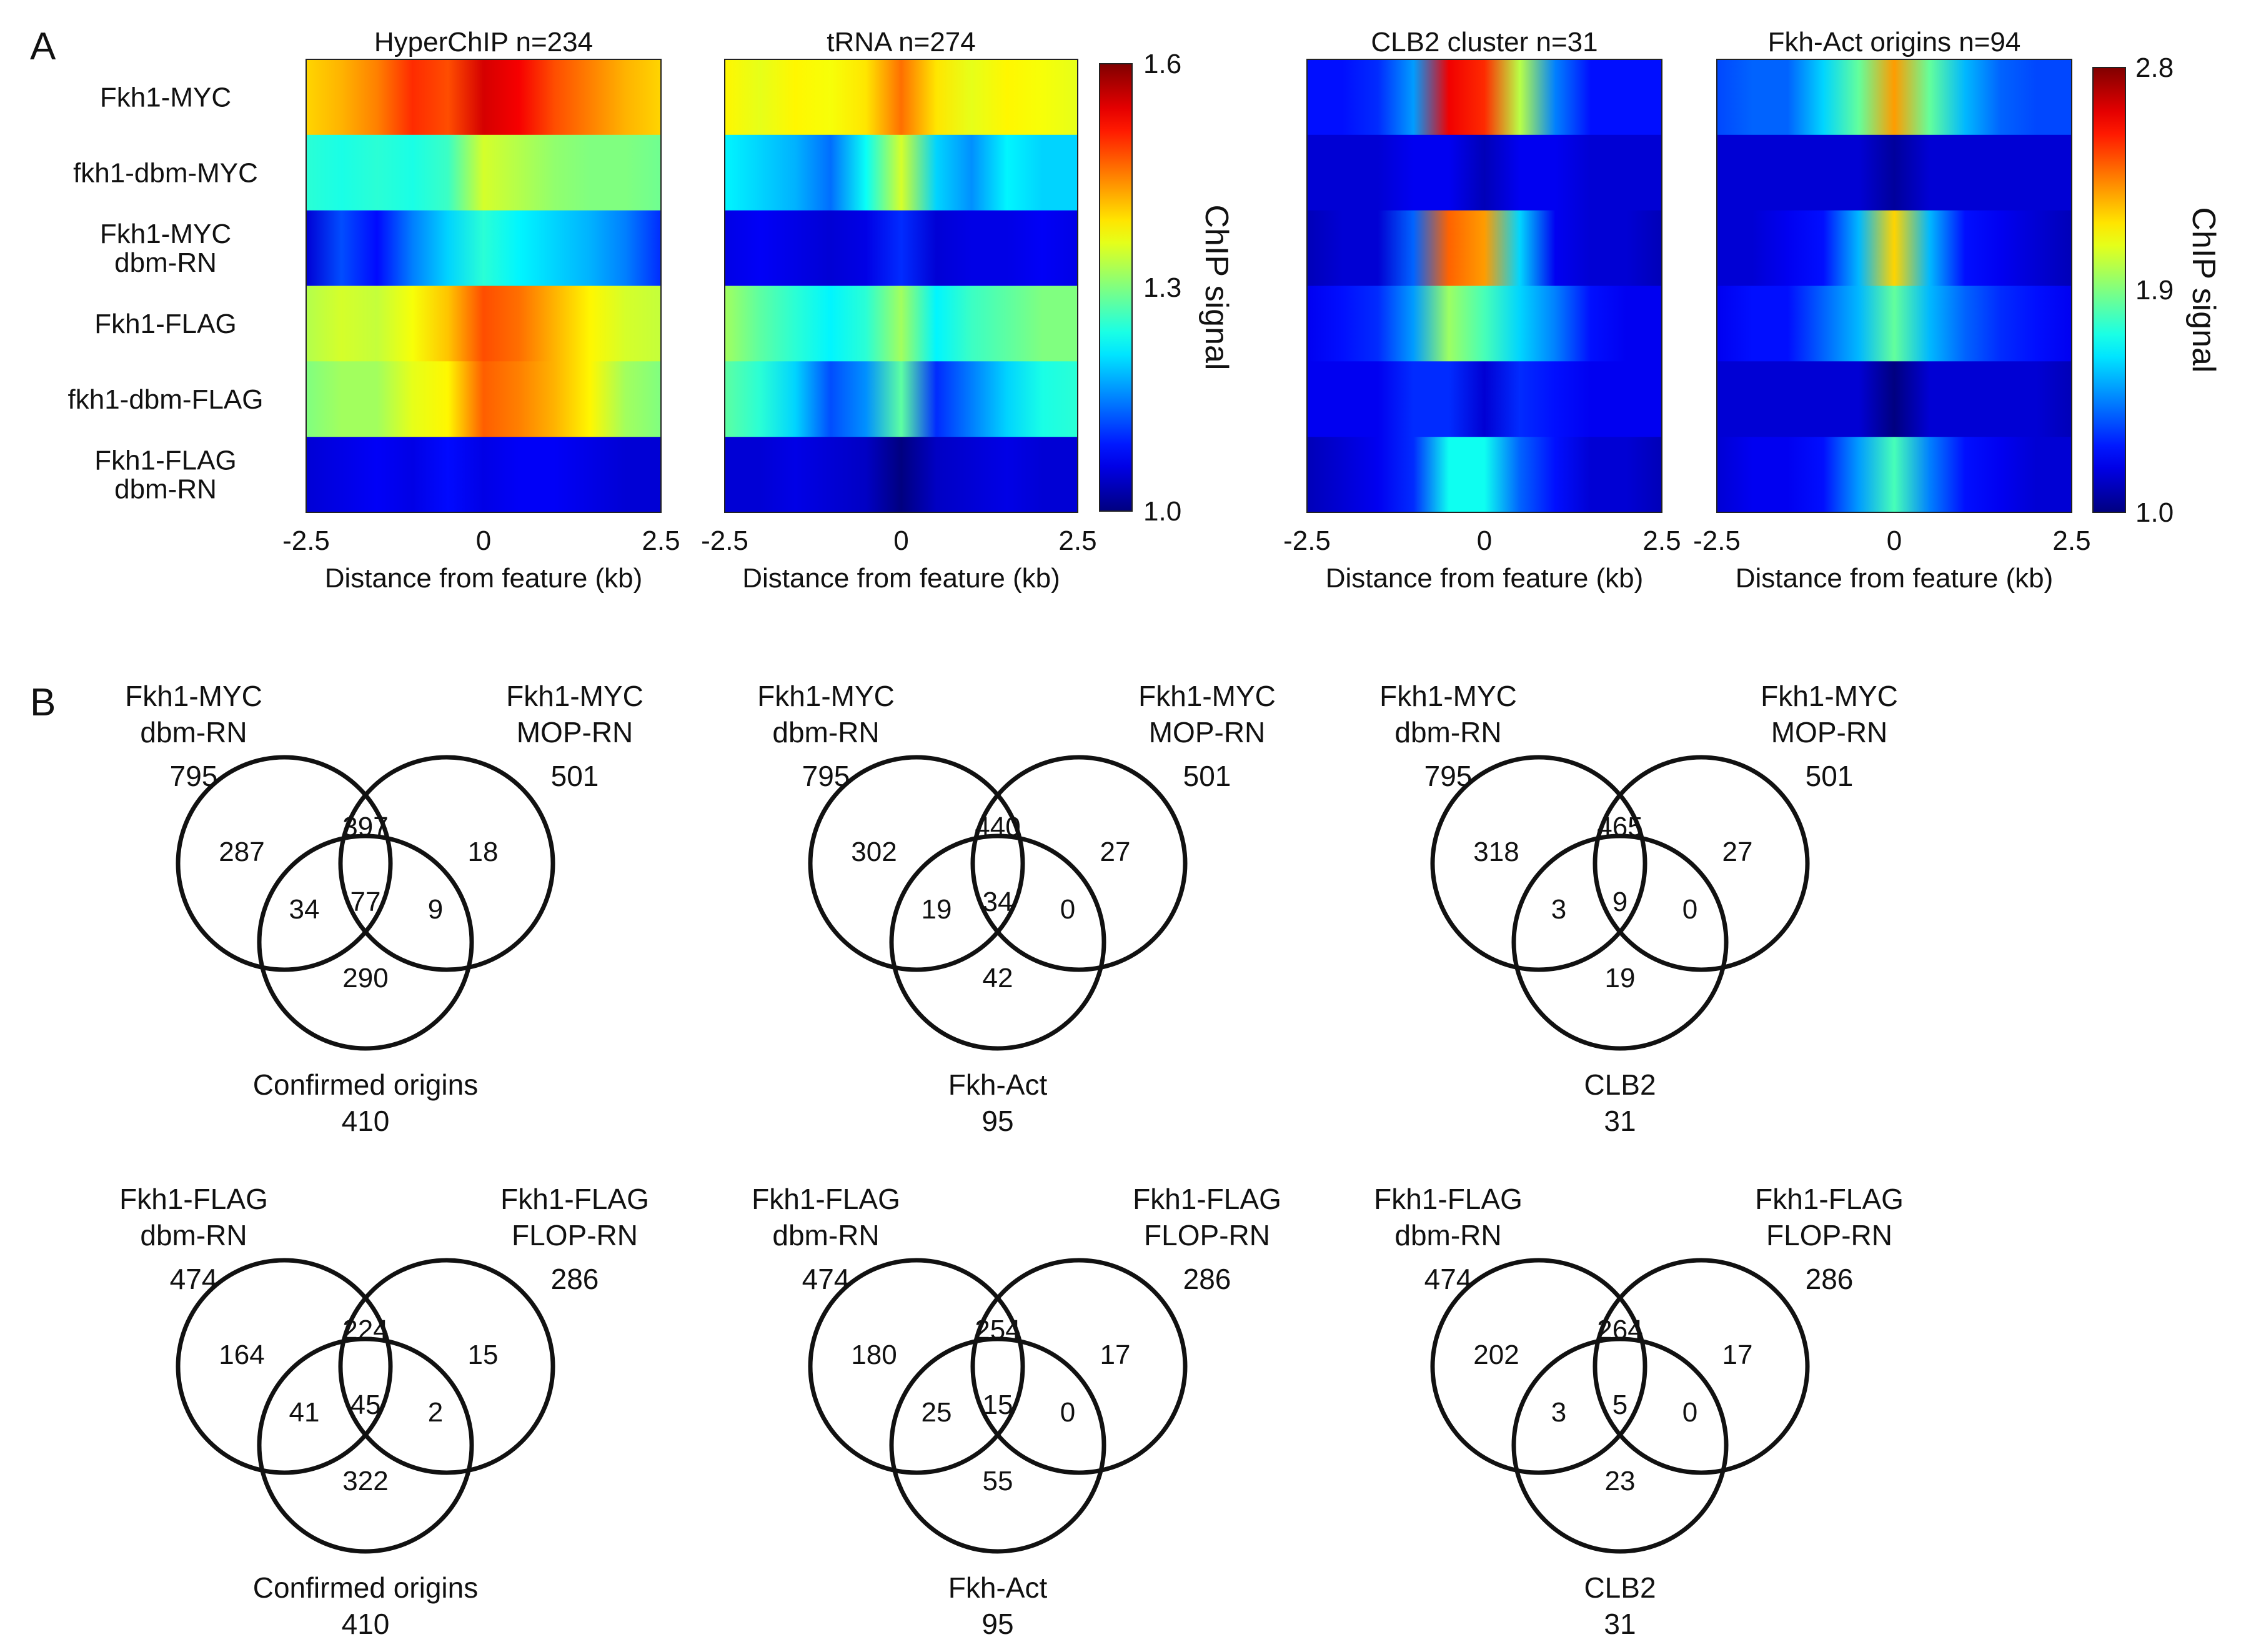 Image resolution: width=2241 pixels, height=1652 pixels. Describe the element at coordinates (1620, 1588) in the screenshot. I see `venn-bottom-label: CLB2` at that location.